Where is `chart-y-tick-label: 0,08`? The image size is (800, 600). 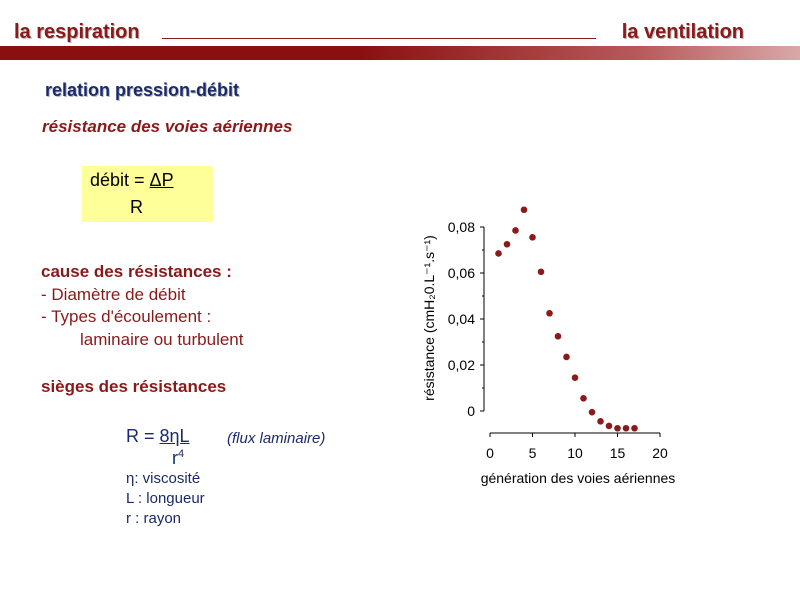
chart-y-tick-label: 0,08 is located at coordinates (461, 227).